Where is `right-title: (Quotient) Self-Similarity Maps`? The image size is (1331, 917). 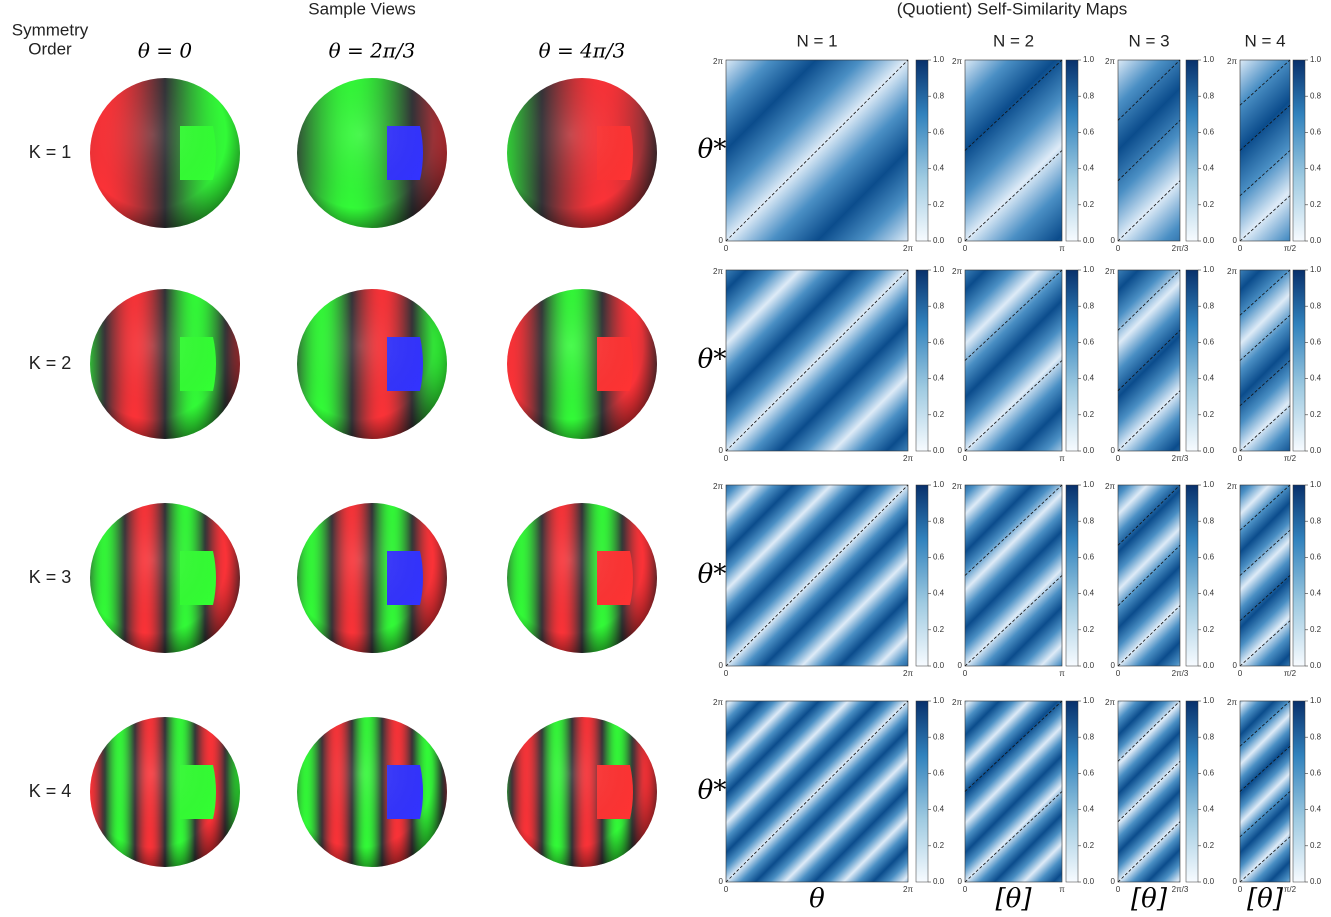 right-title: (Quotient) Self-Similarity Maps is located at coordinates (1012, 9).